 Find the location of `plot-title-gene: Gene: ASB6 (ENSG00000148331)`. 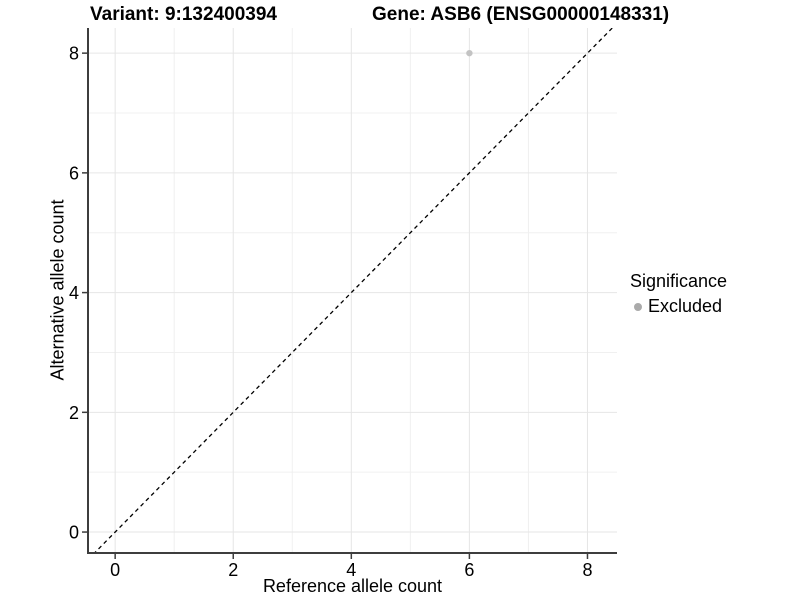

plot-title-gene: Gene: ASB6 (ENSG00000148331) is located at coordinates (521, 14).